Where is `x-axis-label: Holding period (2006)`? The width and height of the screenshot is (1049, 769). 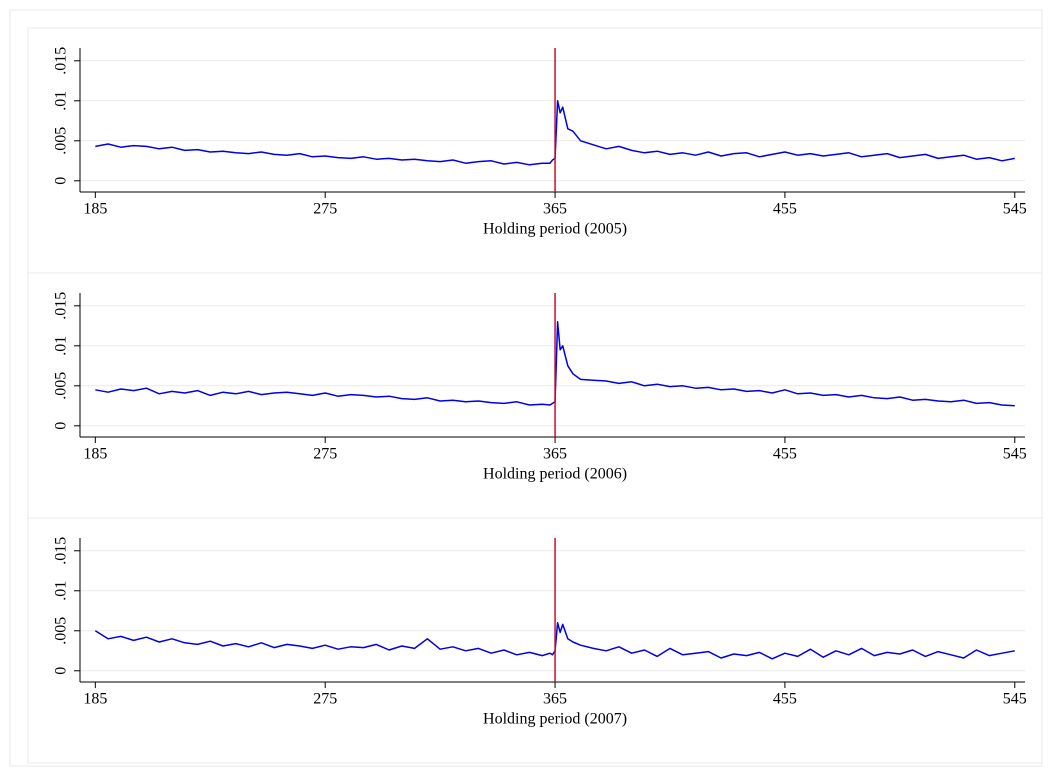 x-axis-label: Holding period (2006) is located at coordinates (555, 474).